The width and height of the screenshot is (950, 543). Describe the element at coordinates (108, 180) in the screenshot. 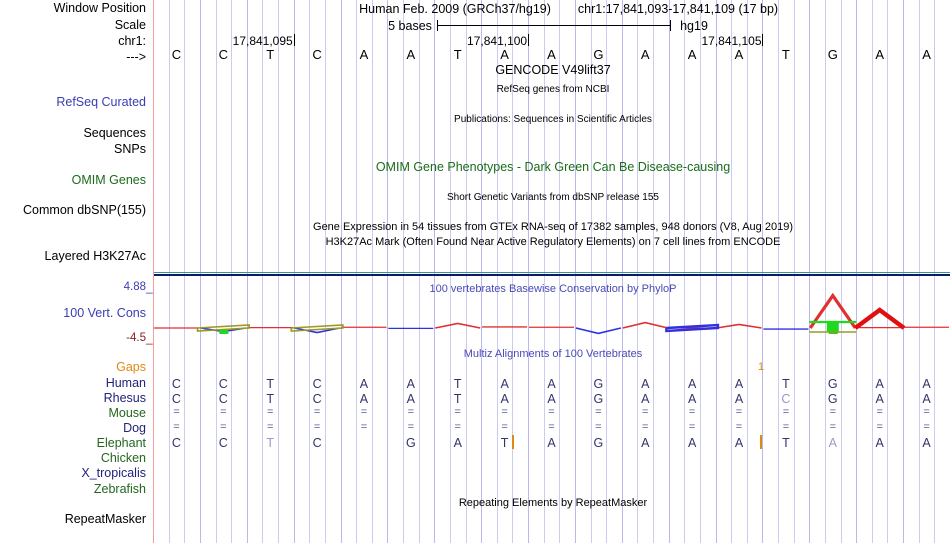

I see `label-omim-genes: OMIM Genes` at that location.